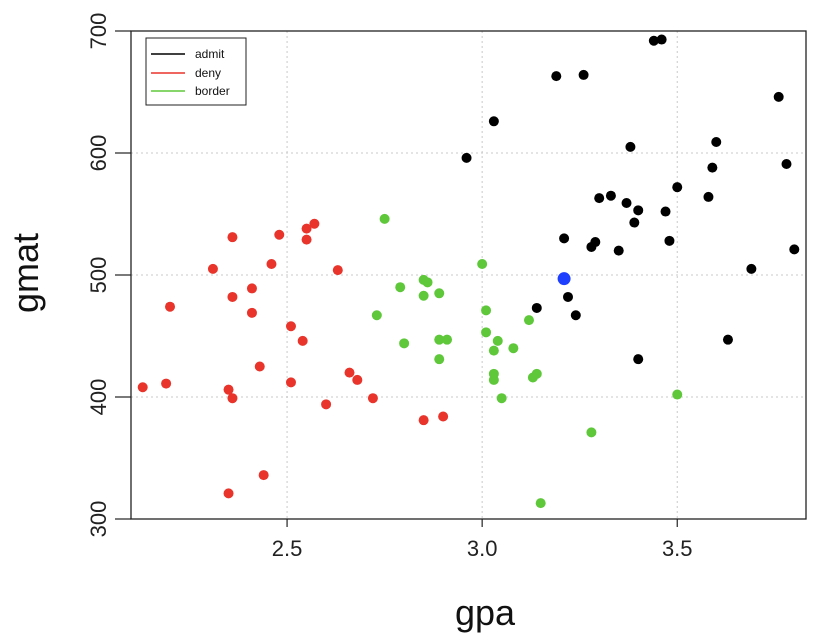 The width and height of the screenshot is (826, 642). What do you see at coordinates (210, 54) in the screenshot?
I see `legend-label-admit: admit` at bounding box center [210, 54].